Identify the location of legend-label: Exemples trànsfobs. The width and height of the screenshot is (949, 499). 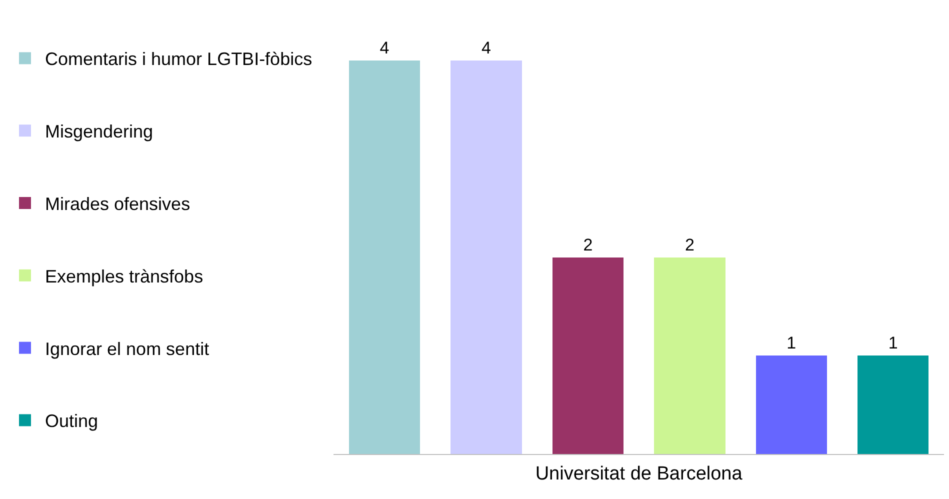
(124, 276).